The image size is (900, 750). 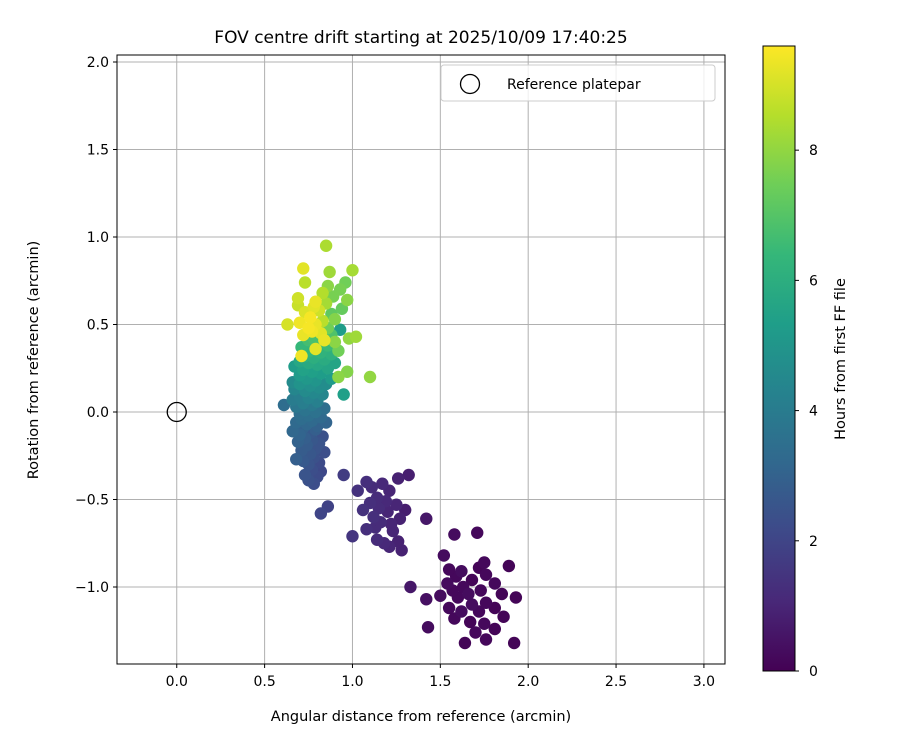 I want to click on x-tick-label: 2.0, so click(x=528, y=682).